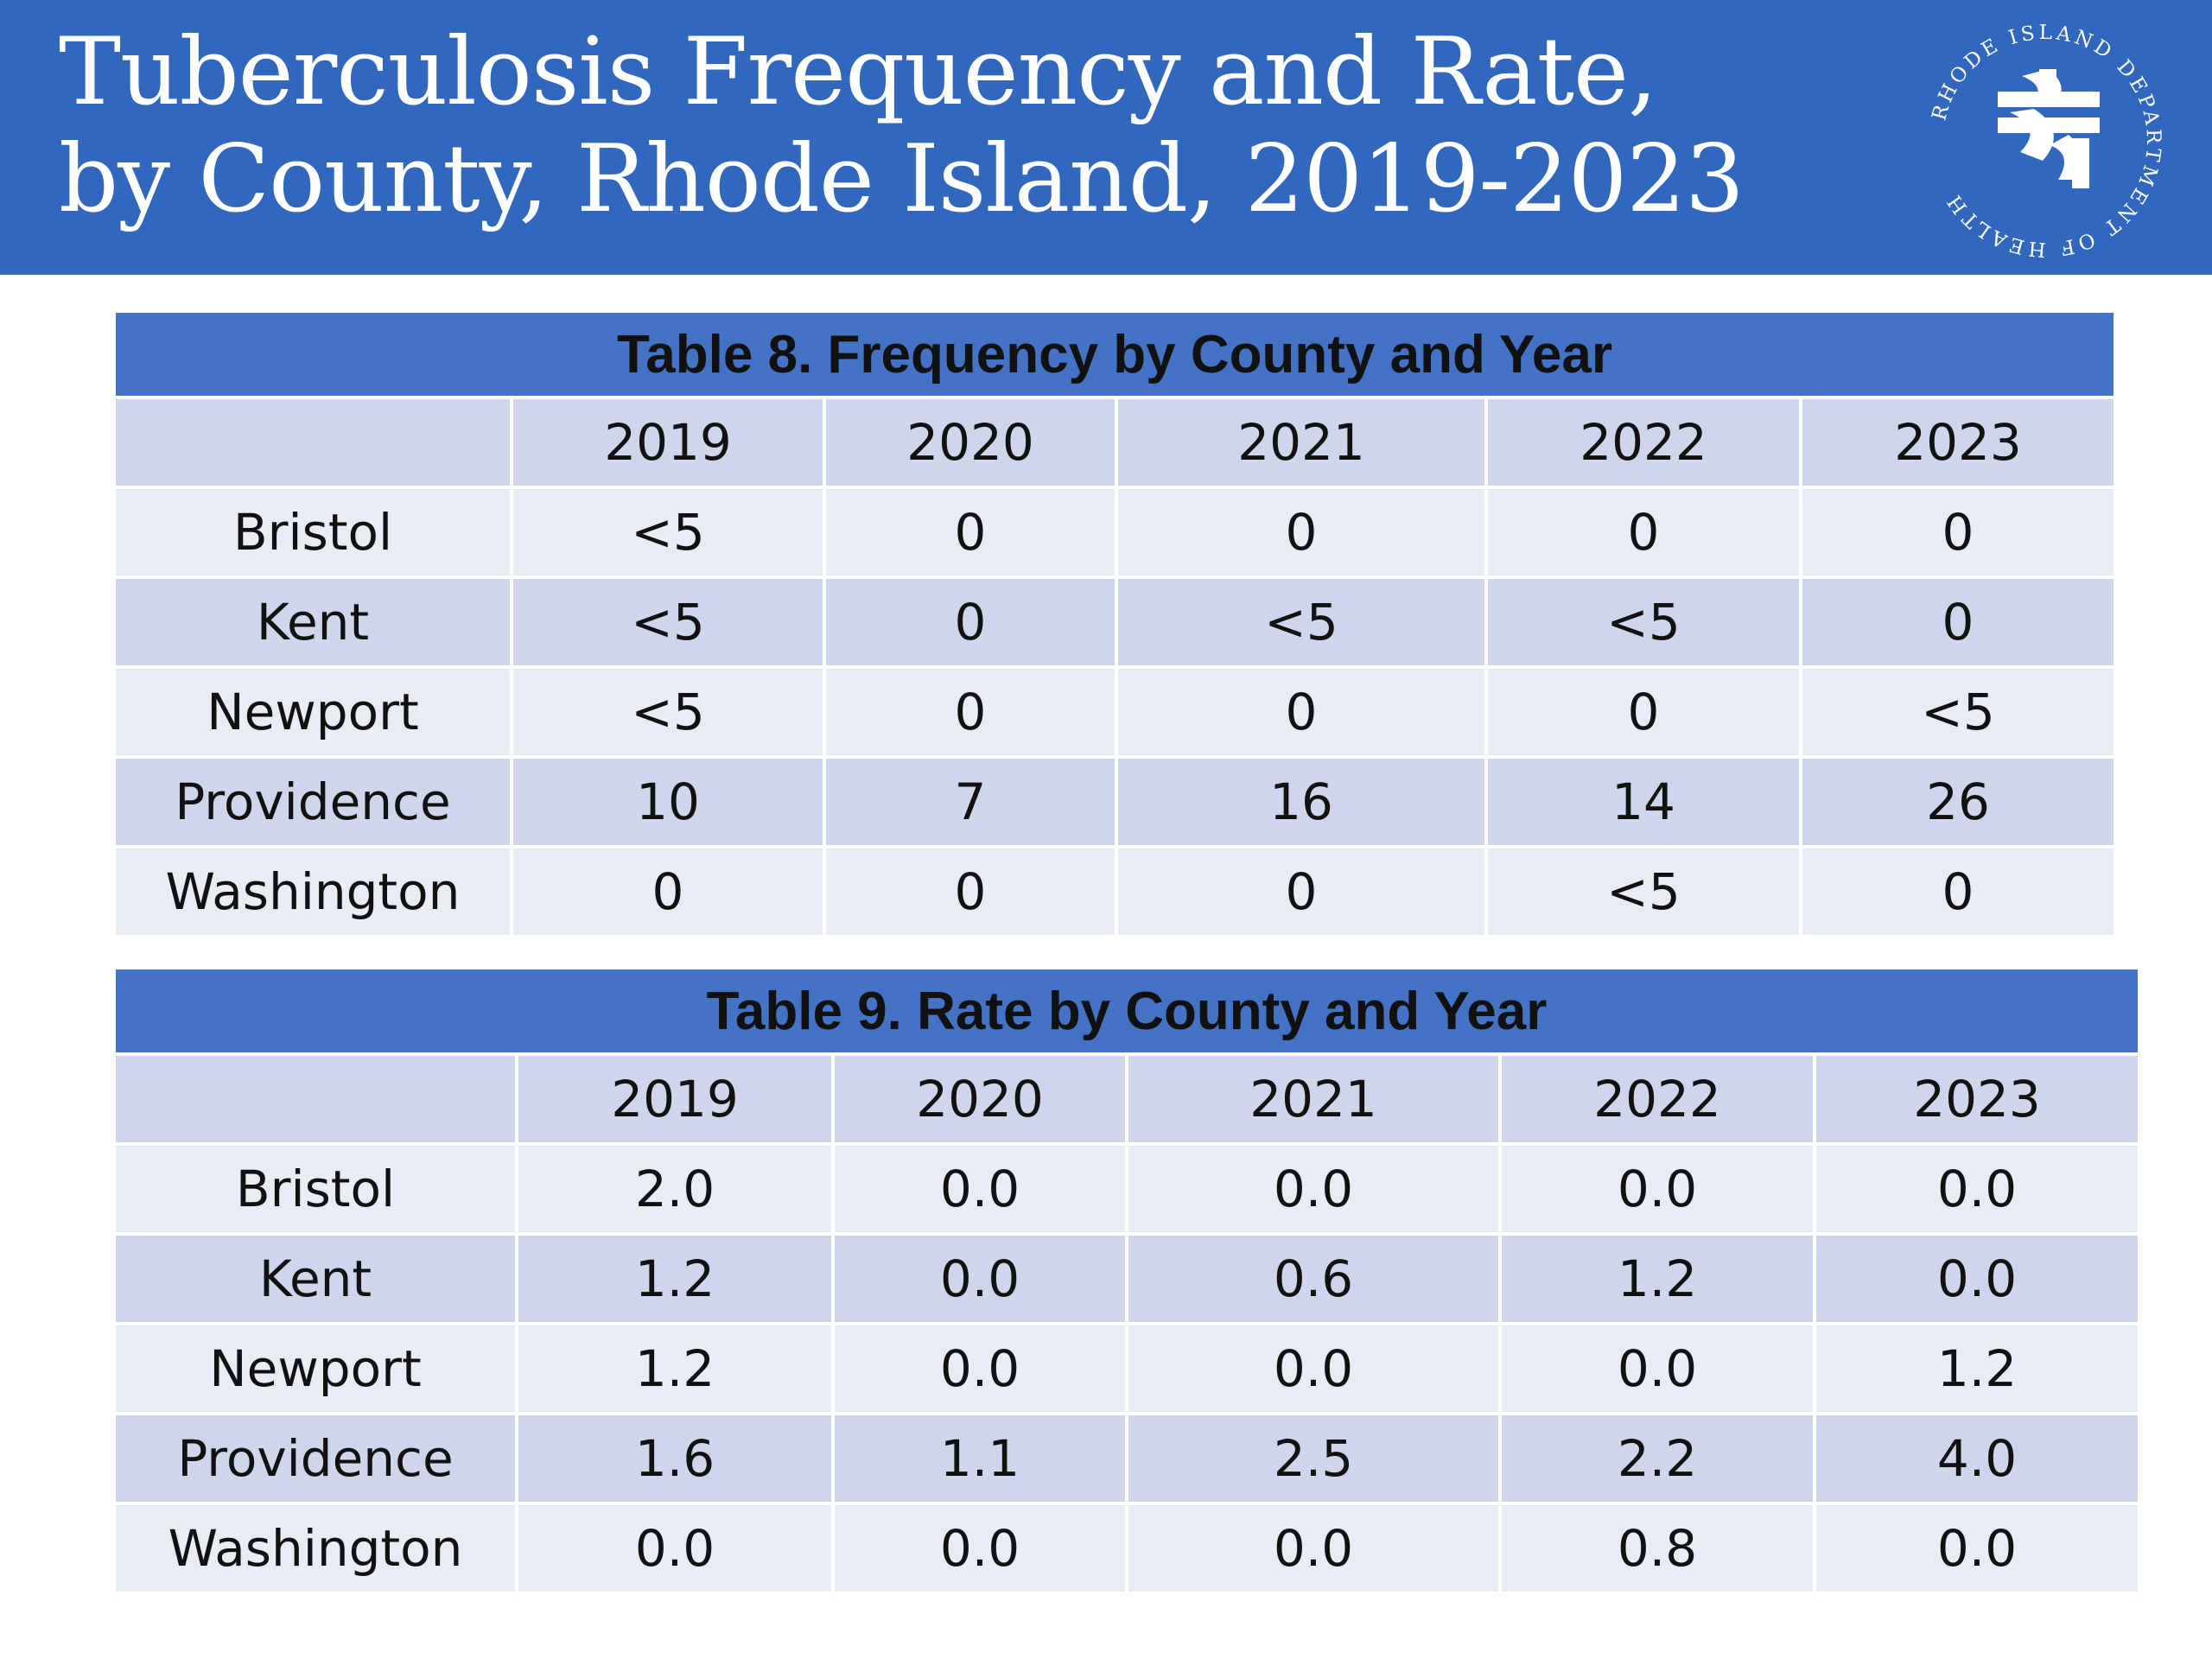 This screenshot has width=2212, height=1659. I want to click on table-row: Newport <5 0 0 0 <5, so click(1114, 712).